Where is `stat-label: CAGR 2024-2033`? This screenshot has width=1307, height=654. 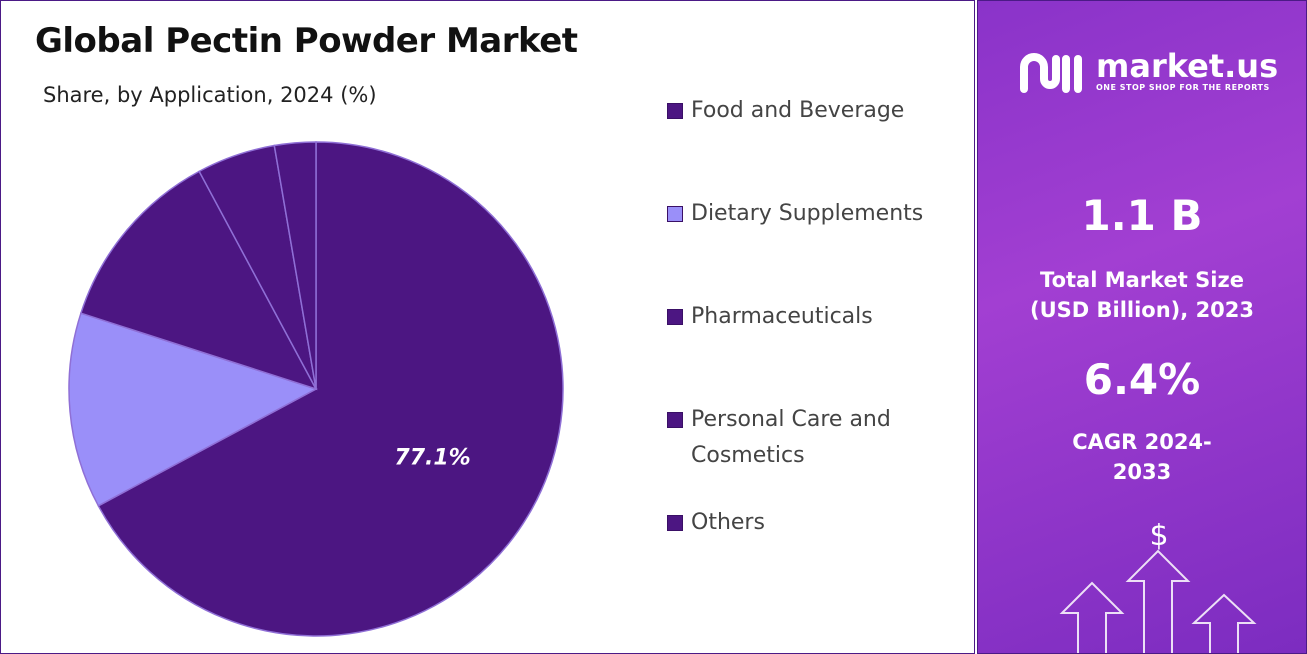
stat-label: CAGR 2024-2033 is located at coordinates (1142, 457).